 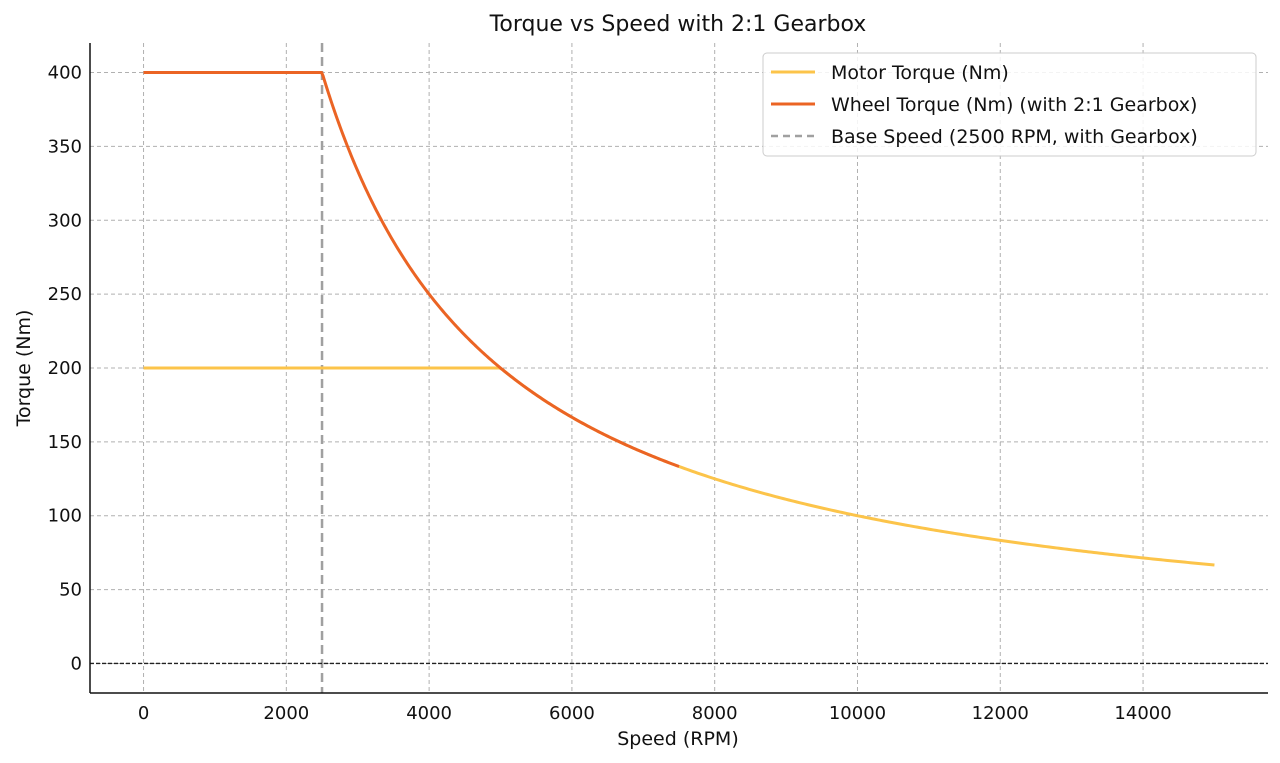 What do you see at coordinates (1000, 713) in the screenshot?
I see `x-tick-label: 12000` at bounding box center [1000, 713].